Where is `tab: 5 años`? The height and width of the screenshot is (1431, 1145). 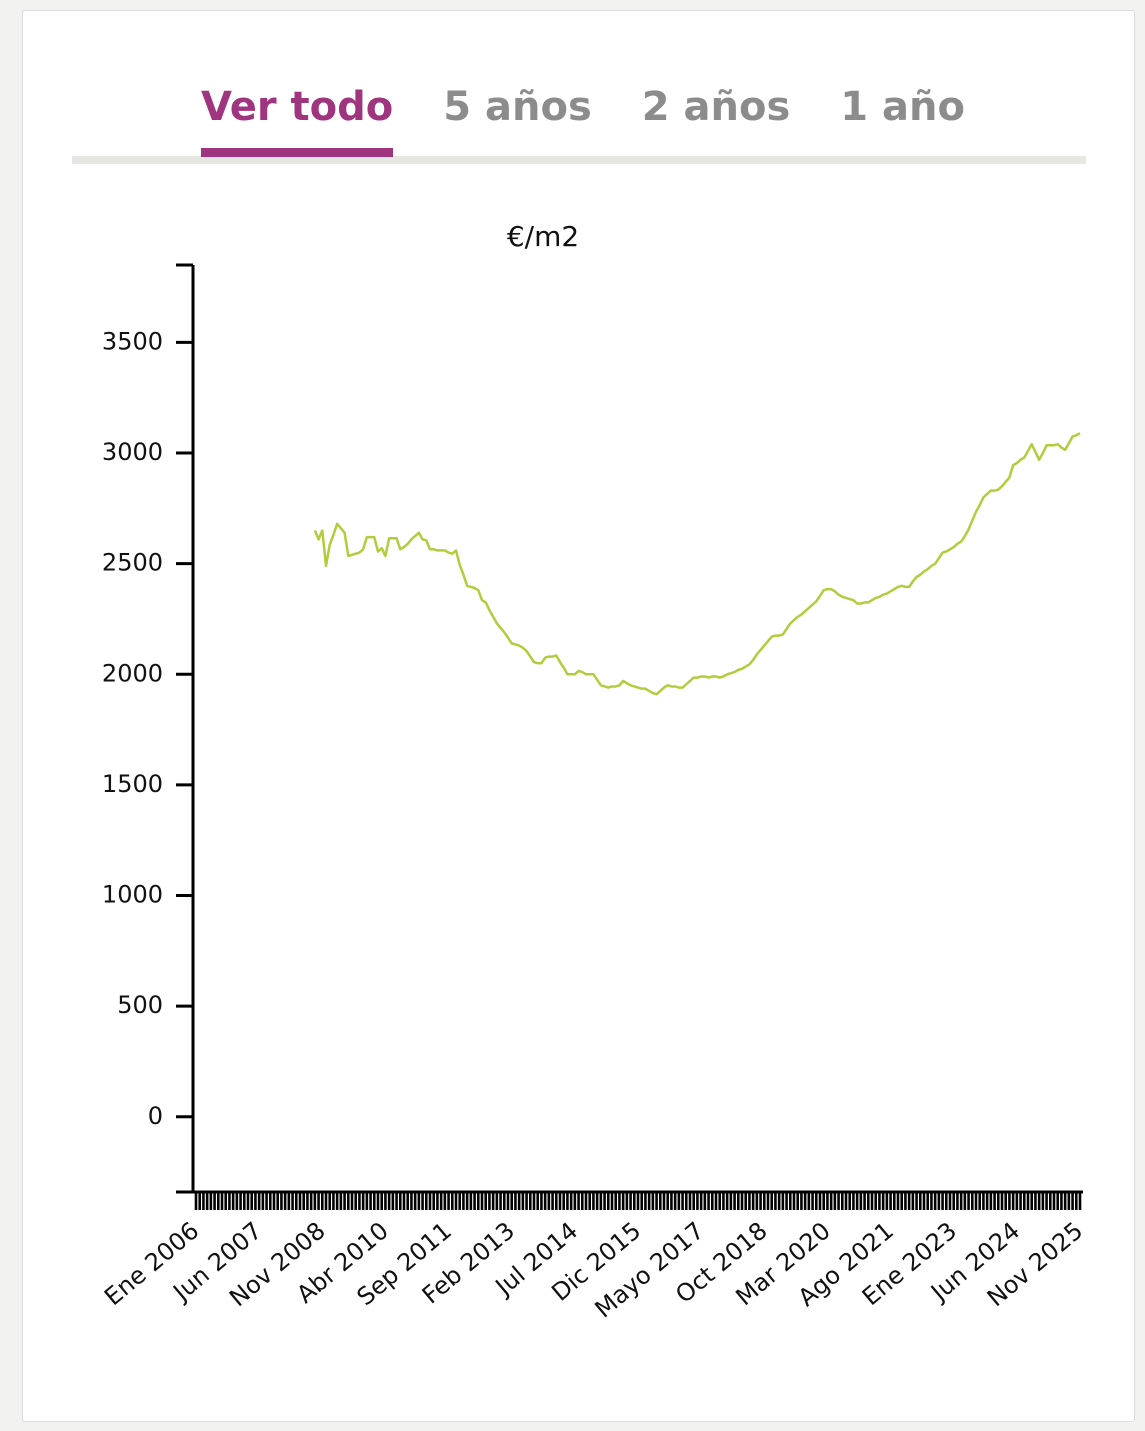 tab: 5 años is located at coordinates (517, 107).